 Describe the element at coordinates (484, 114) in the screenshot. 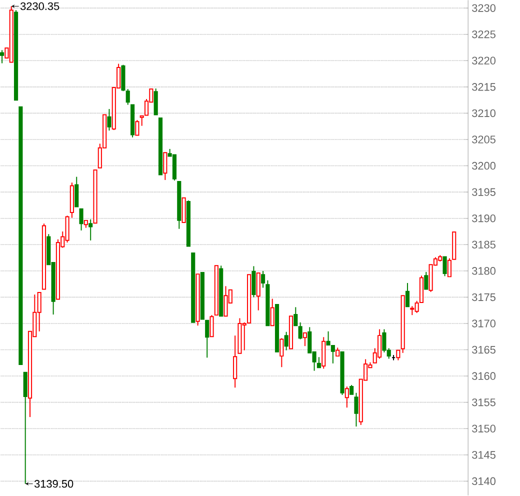

I see `y-tick-label: 3210` at that location.